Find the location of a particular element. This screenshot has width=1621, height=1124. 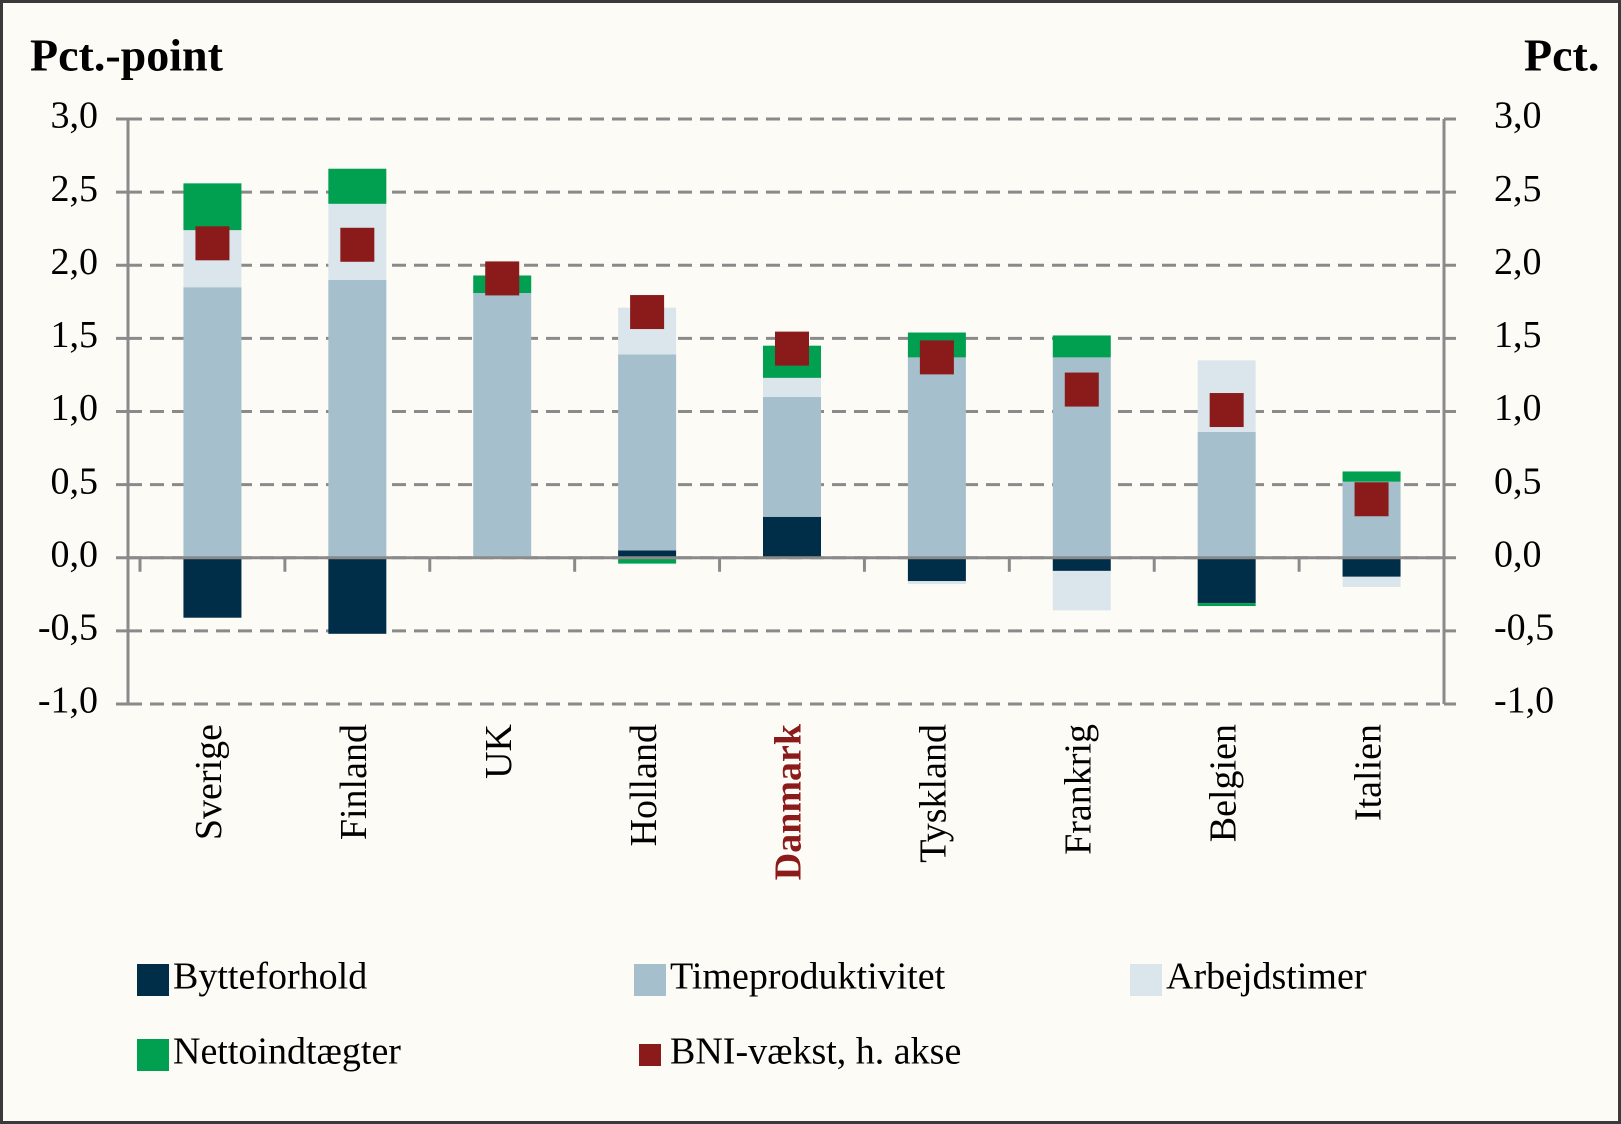

x-tick-label: Holland is located at coordinates (644, 785).